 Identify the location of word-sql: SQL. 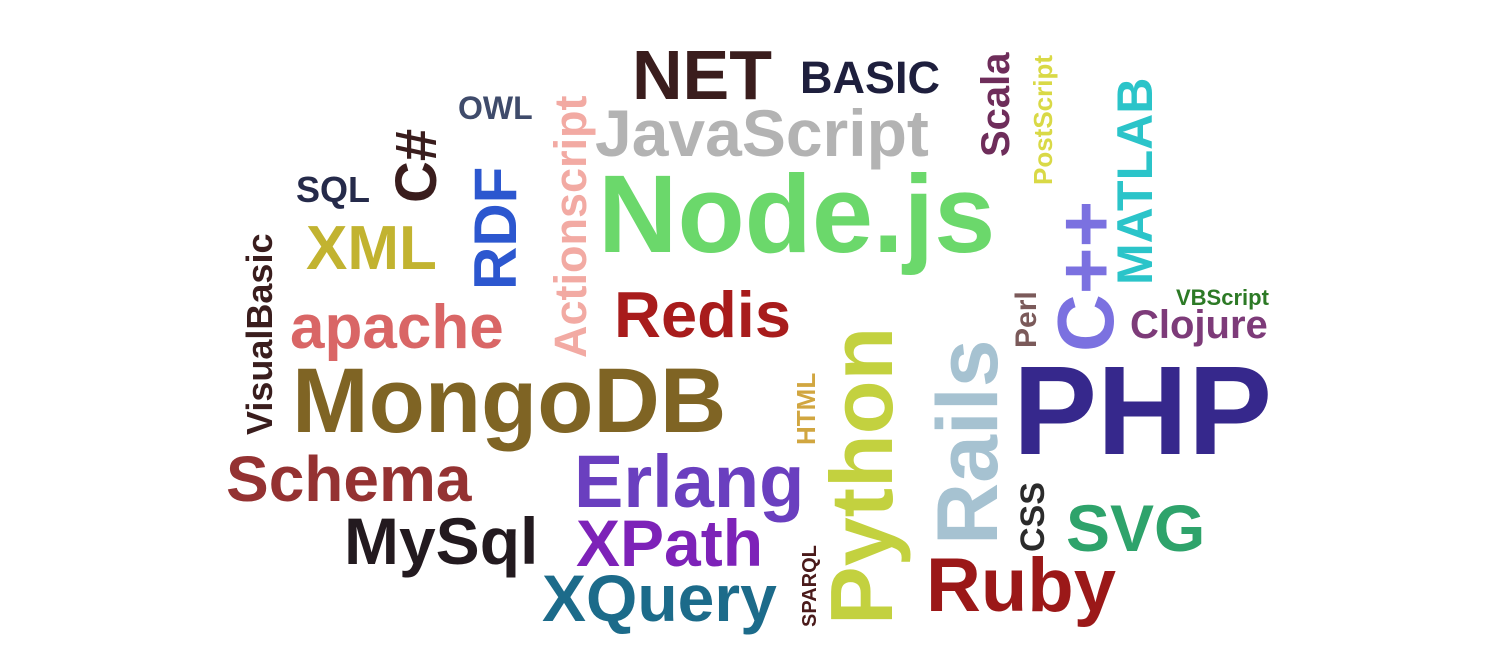
(333, 189).